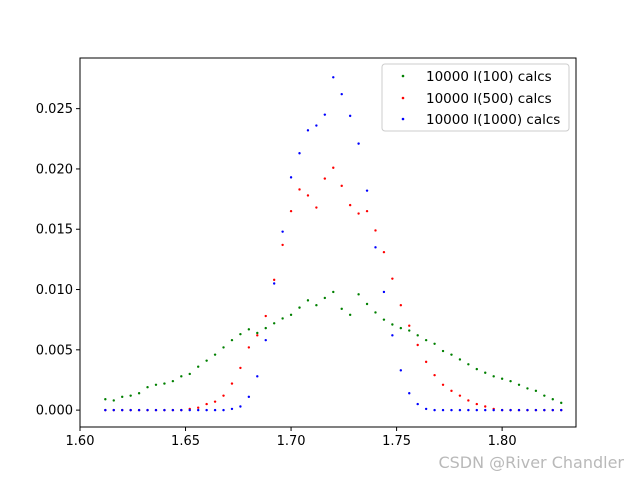  I want to click on x-tick-label: 1.65, so click(185, 441).